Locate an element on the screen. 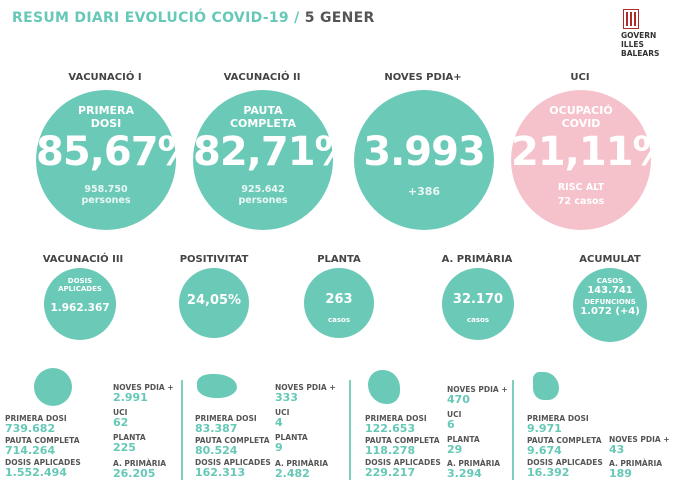 Image resolution: width=685 pixels, height=484 pixels. menorca-planta-label: PLANTA is located at coordinates (291, 437).